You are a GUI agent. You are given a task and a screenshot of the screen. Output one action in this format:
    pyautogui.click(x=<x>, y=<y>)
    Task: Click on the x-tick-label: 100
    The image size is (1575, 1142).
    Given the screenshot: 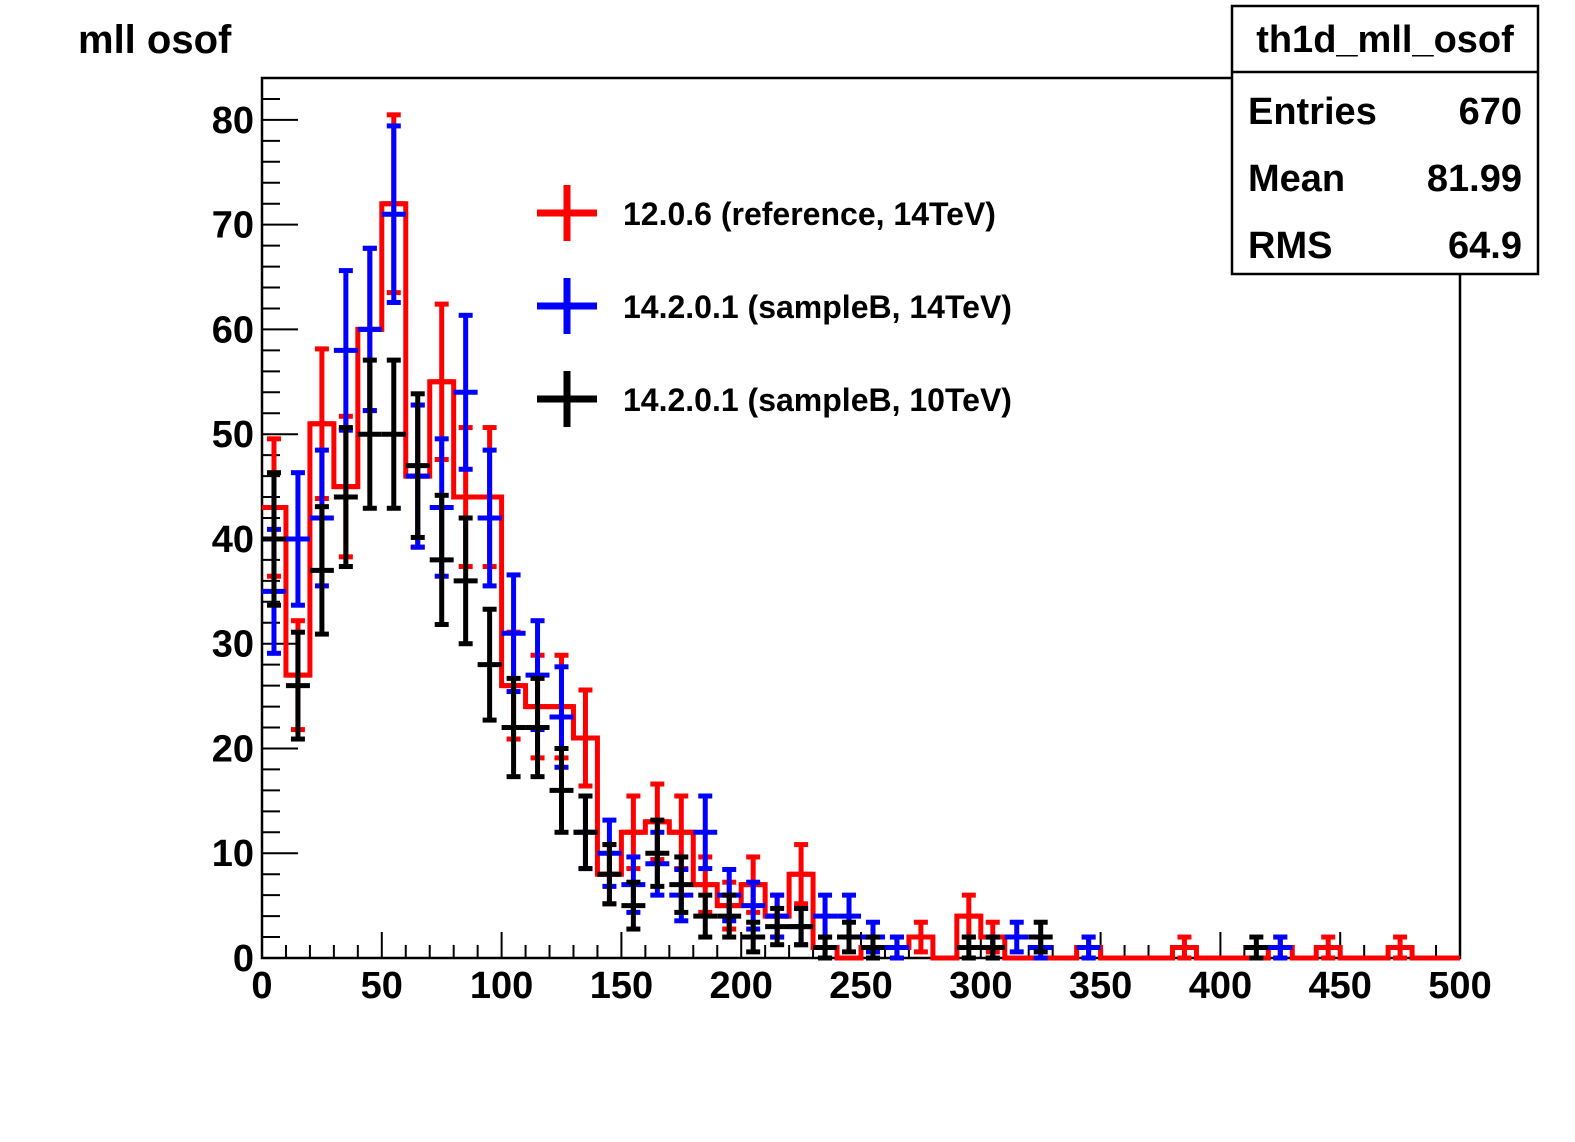 What is the action you would take?
    pyautogui.click(x=501, y=986)
    